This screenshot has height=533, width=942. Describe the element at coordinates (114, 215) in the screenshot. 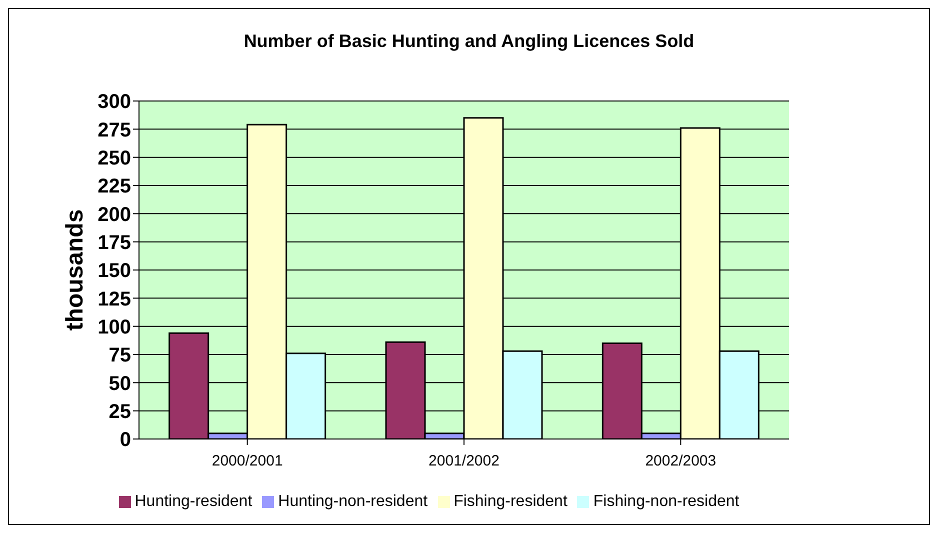

I see `y-tick-label: 200` at that location.